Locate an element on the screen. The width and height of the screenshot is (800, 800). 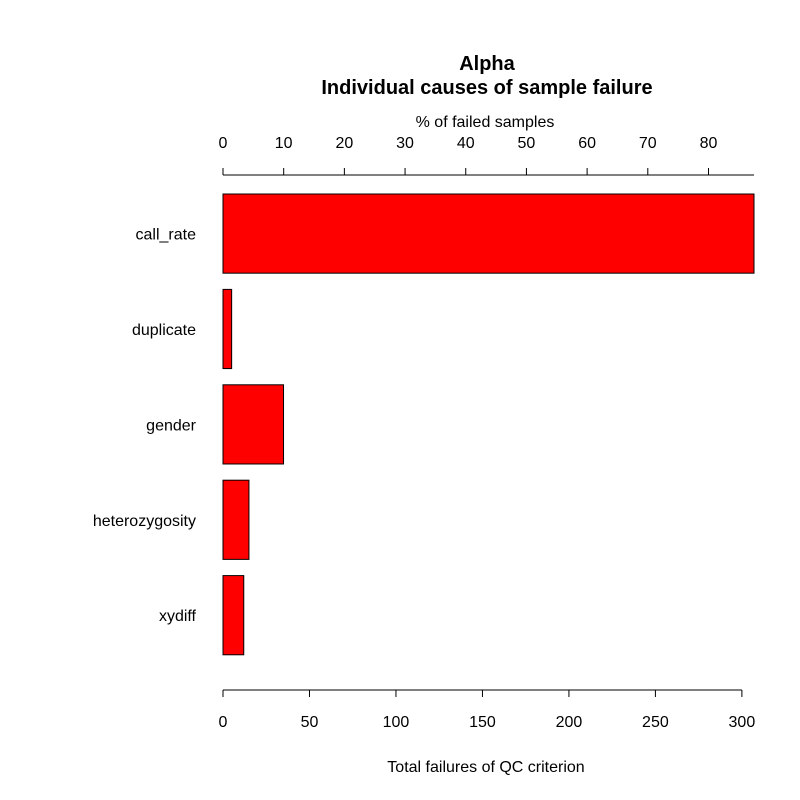
bottom-tick-label: 200 is located at coordinates (569, 722).